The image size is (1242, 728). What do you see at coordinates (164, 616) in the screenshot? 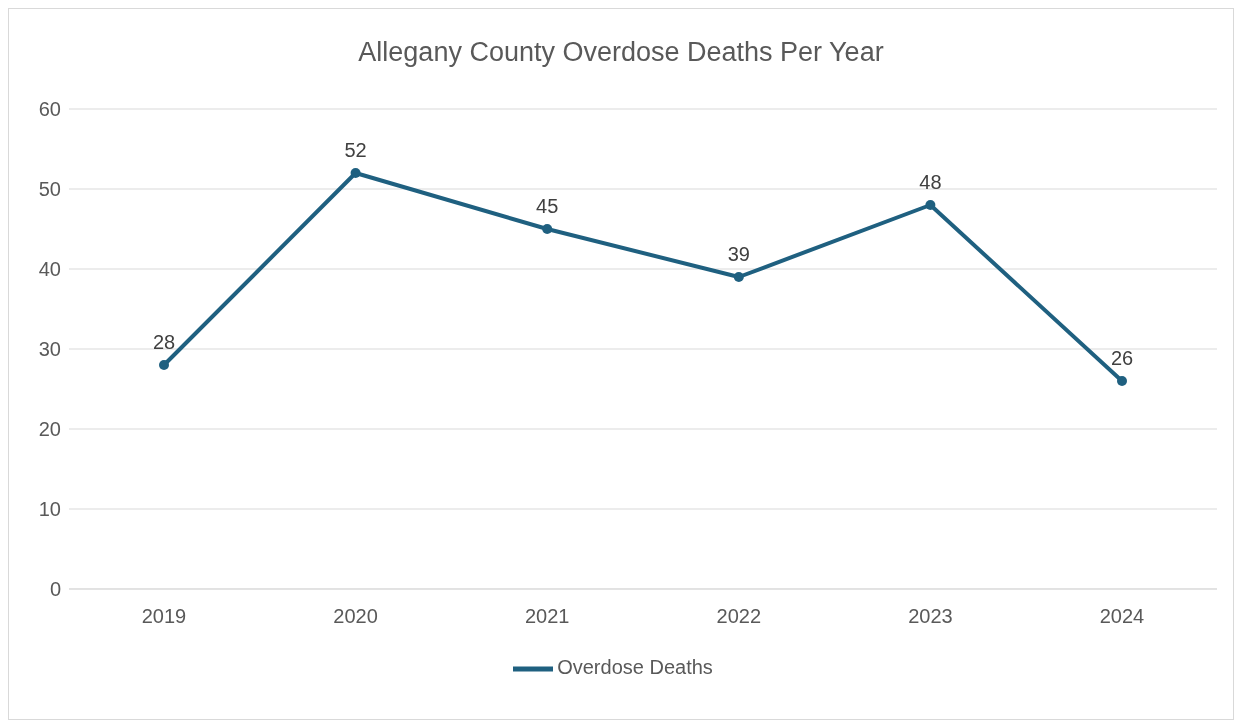
I see `x-tick-label: 2019` at bounding box center [164, 616].